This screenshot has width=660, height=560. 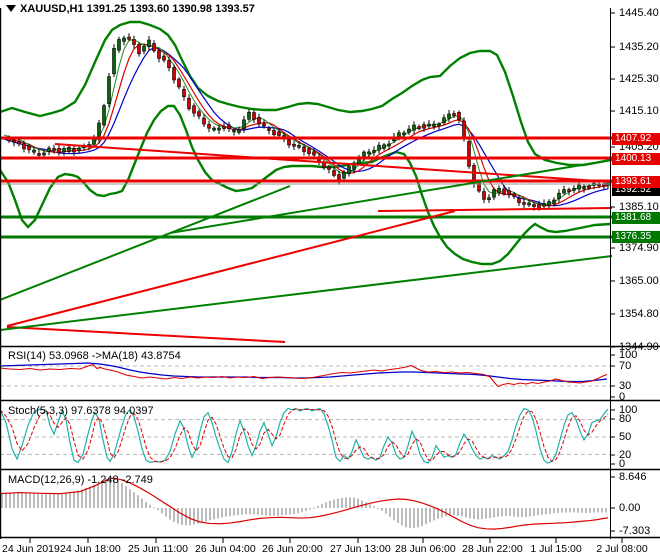 I want to click on time-label: 26 Jun 04:00, so click(x=225, y=549).